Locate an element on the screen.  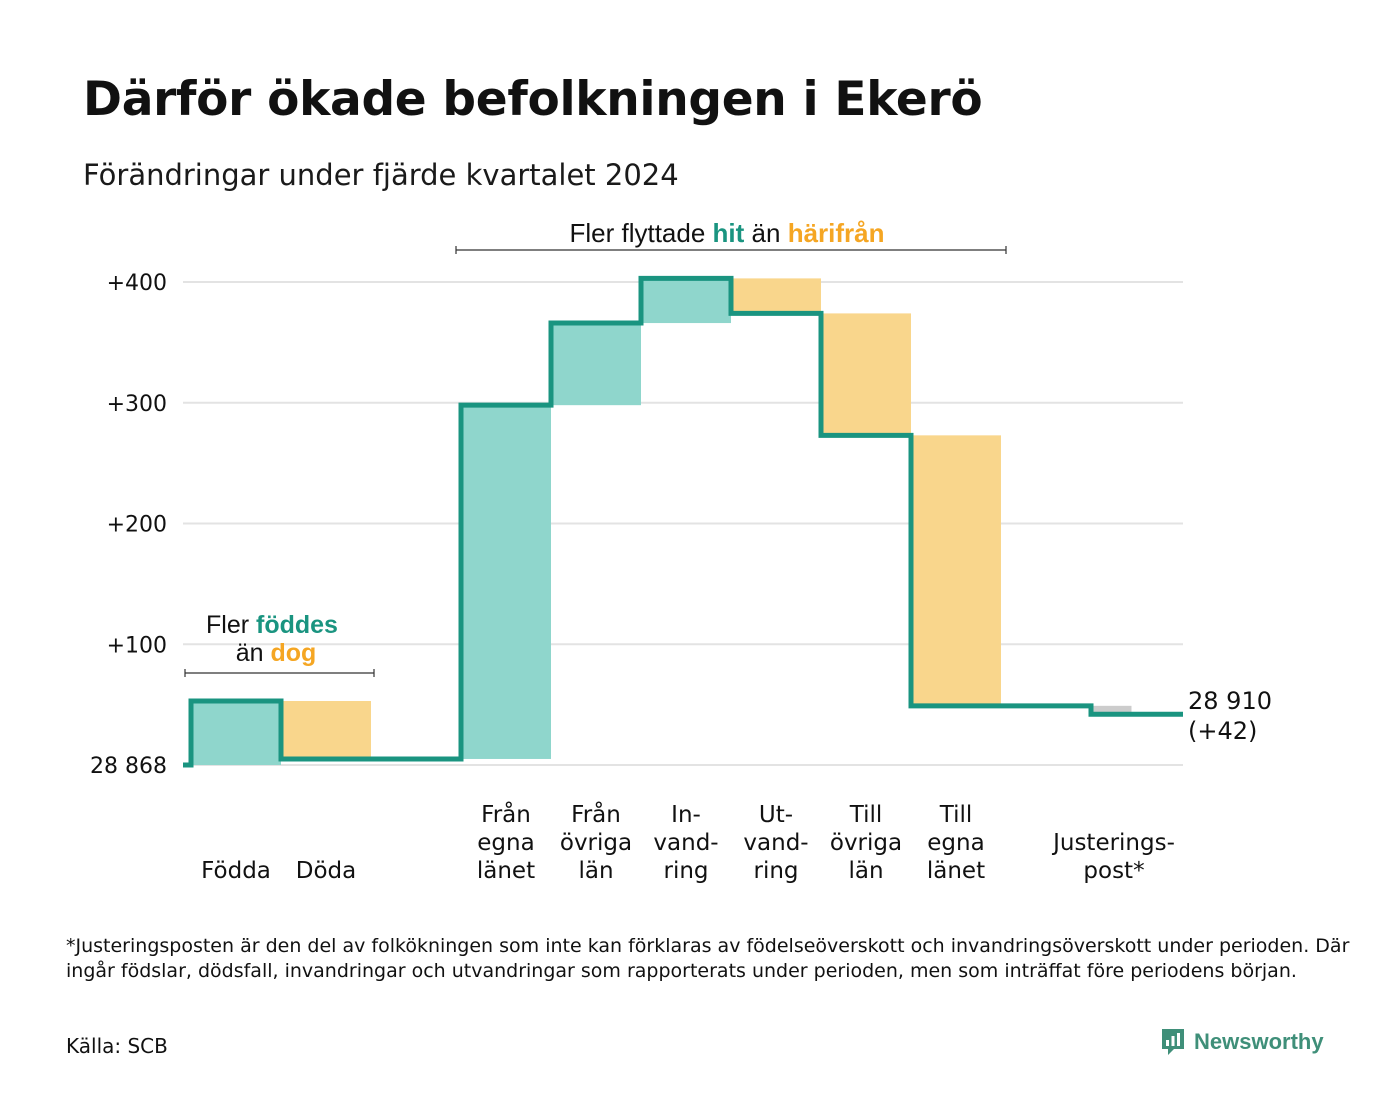
bar-adjustment is located at coordinates (1111, 710).